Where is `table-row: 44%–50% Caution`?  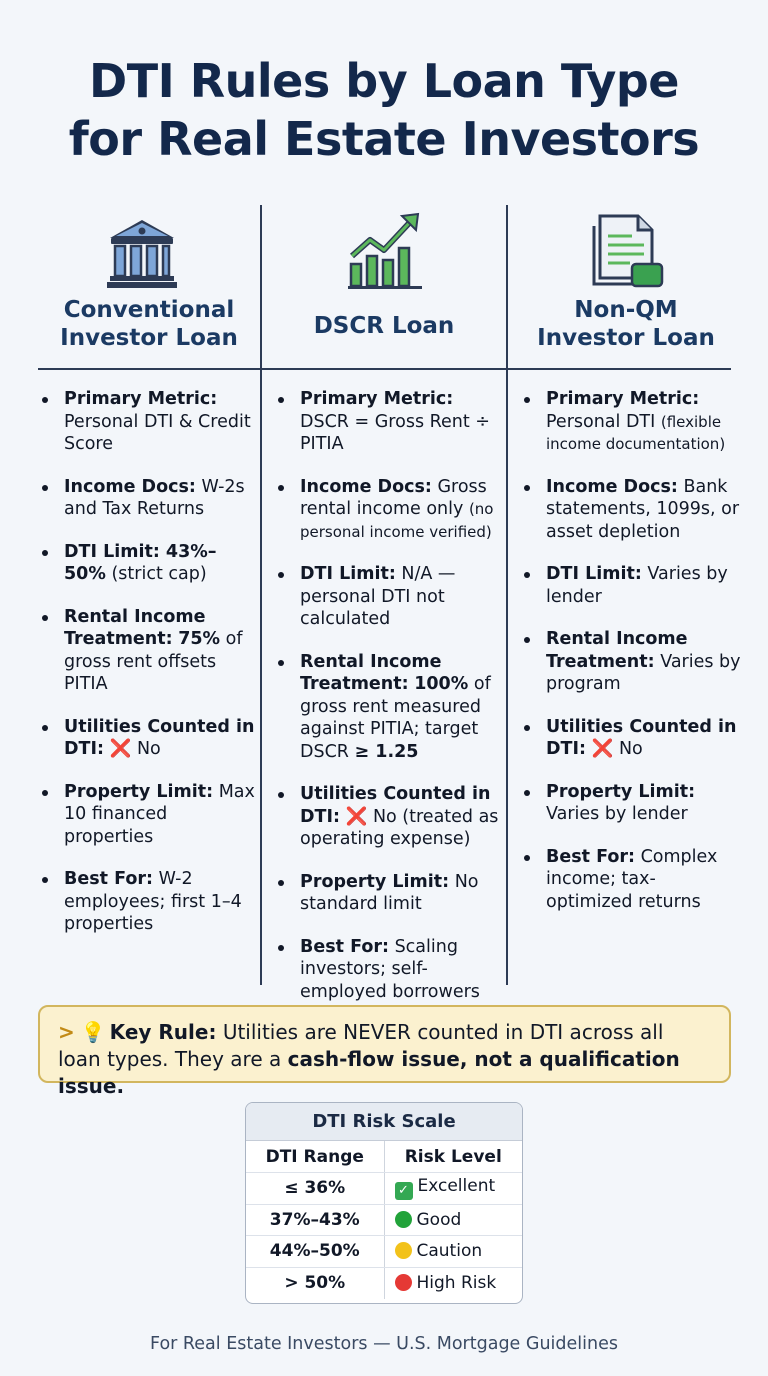 table-row: 44%–50% Caution is located at coordinates (384, 1251).